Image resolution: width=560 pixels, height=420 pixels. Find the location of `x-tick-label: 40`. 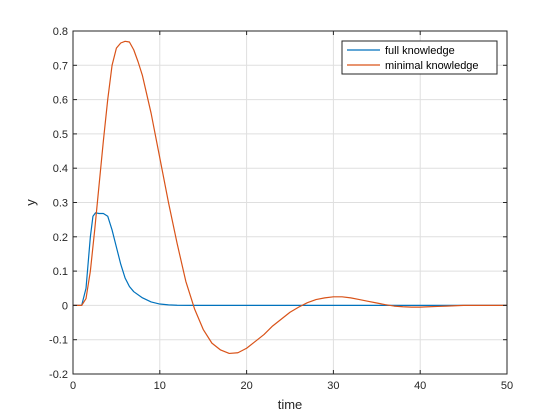

x-tick-label: 40 is located at coordinates (420, 386).